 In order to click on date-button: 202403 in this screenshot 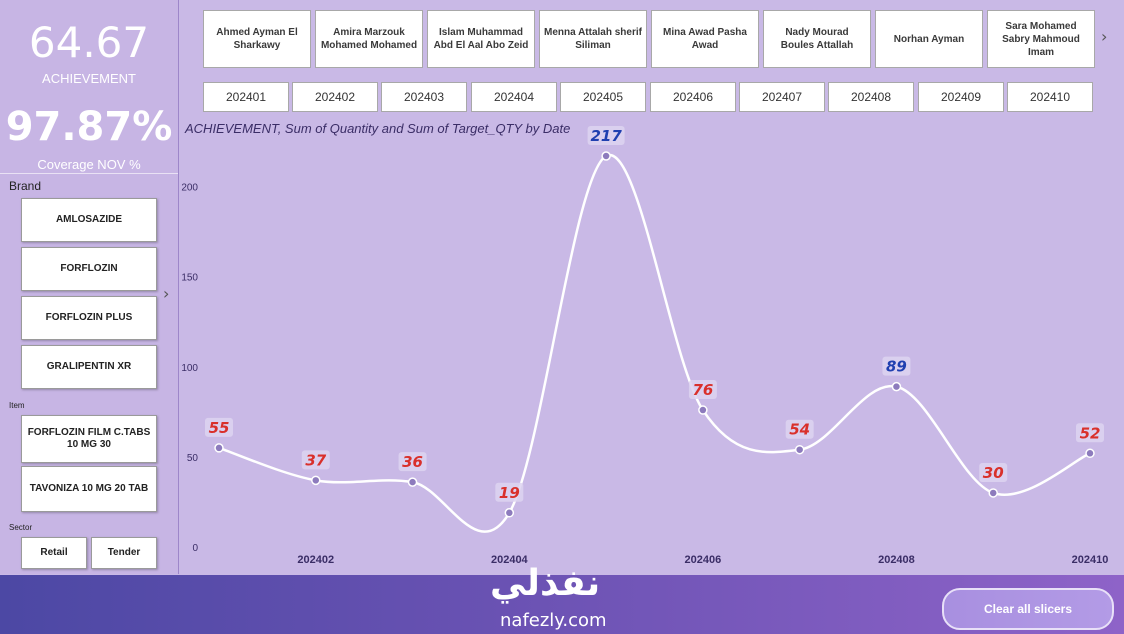, I will do `click(424, 97)`.